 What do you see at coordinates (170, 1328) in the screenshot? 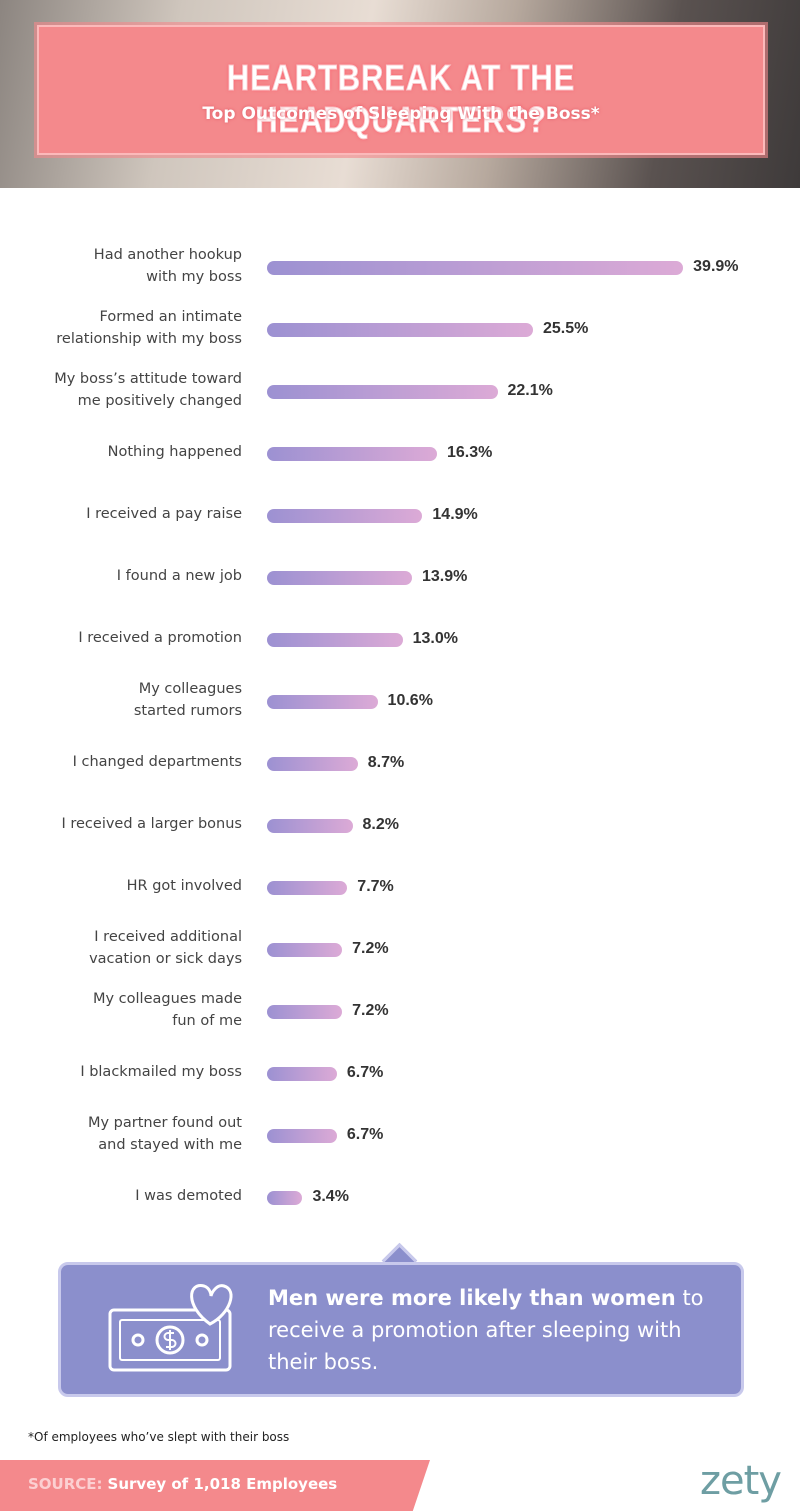
I see `money-icon` at bounding box center [170, 1328].